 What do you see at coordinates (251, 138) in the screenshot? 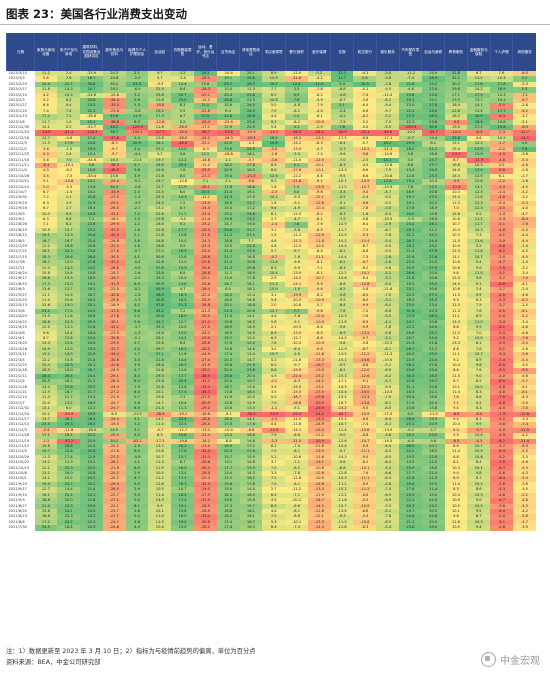
I see `heatmap-cell: -20.4` at bounding box center [251, 138].